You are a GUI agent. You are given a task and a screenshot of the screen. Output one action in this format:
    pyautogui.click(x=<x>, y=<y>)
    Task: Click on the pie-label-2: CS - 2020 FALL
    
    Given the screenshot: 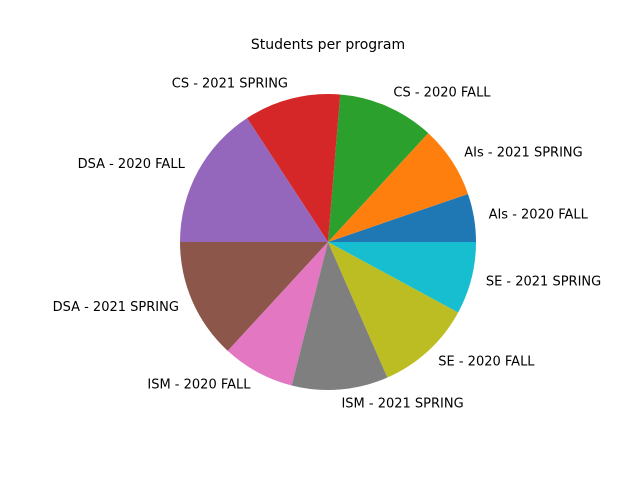 What is the action you would take?
    pyautogui.click(x=442, y=92)
    